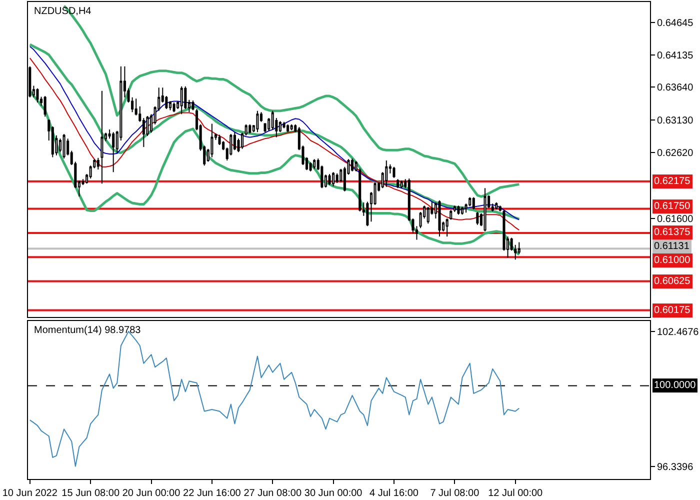 The width and height of the screenshot is (700, 500). I want to click on x-tick-label: 22 Jun 16:00, so click(212, 493).